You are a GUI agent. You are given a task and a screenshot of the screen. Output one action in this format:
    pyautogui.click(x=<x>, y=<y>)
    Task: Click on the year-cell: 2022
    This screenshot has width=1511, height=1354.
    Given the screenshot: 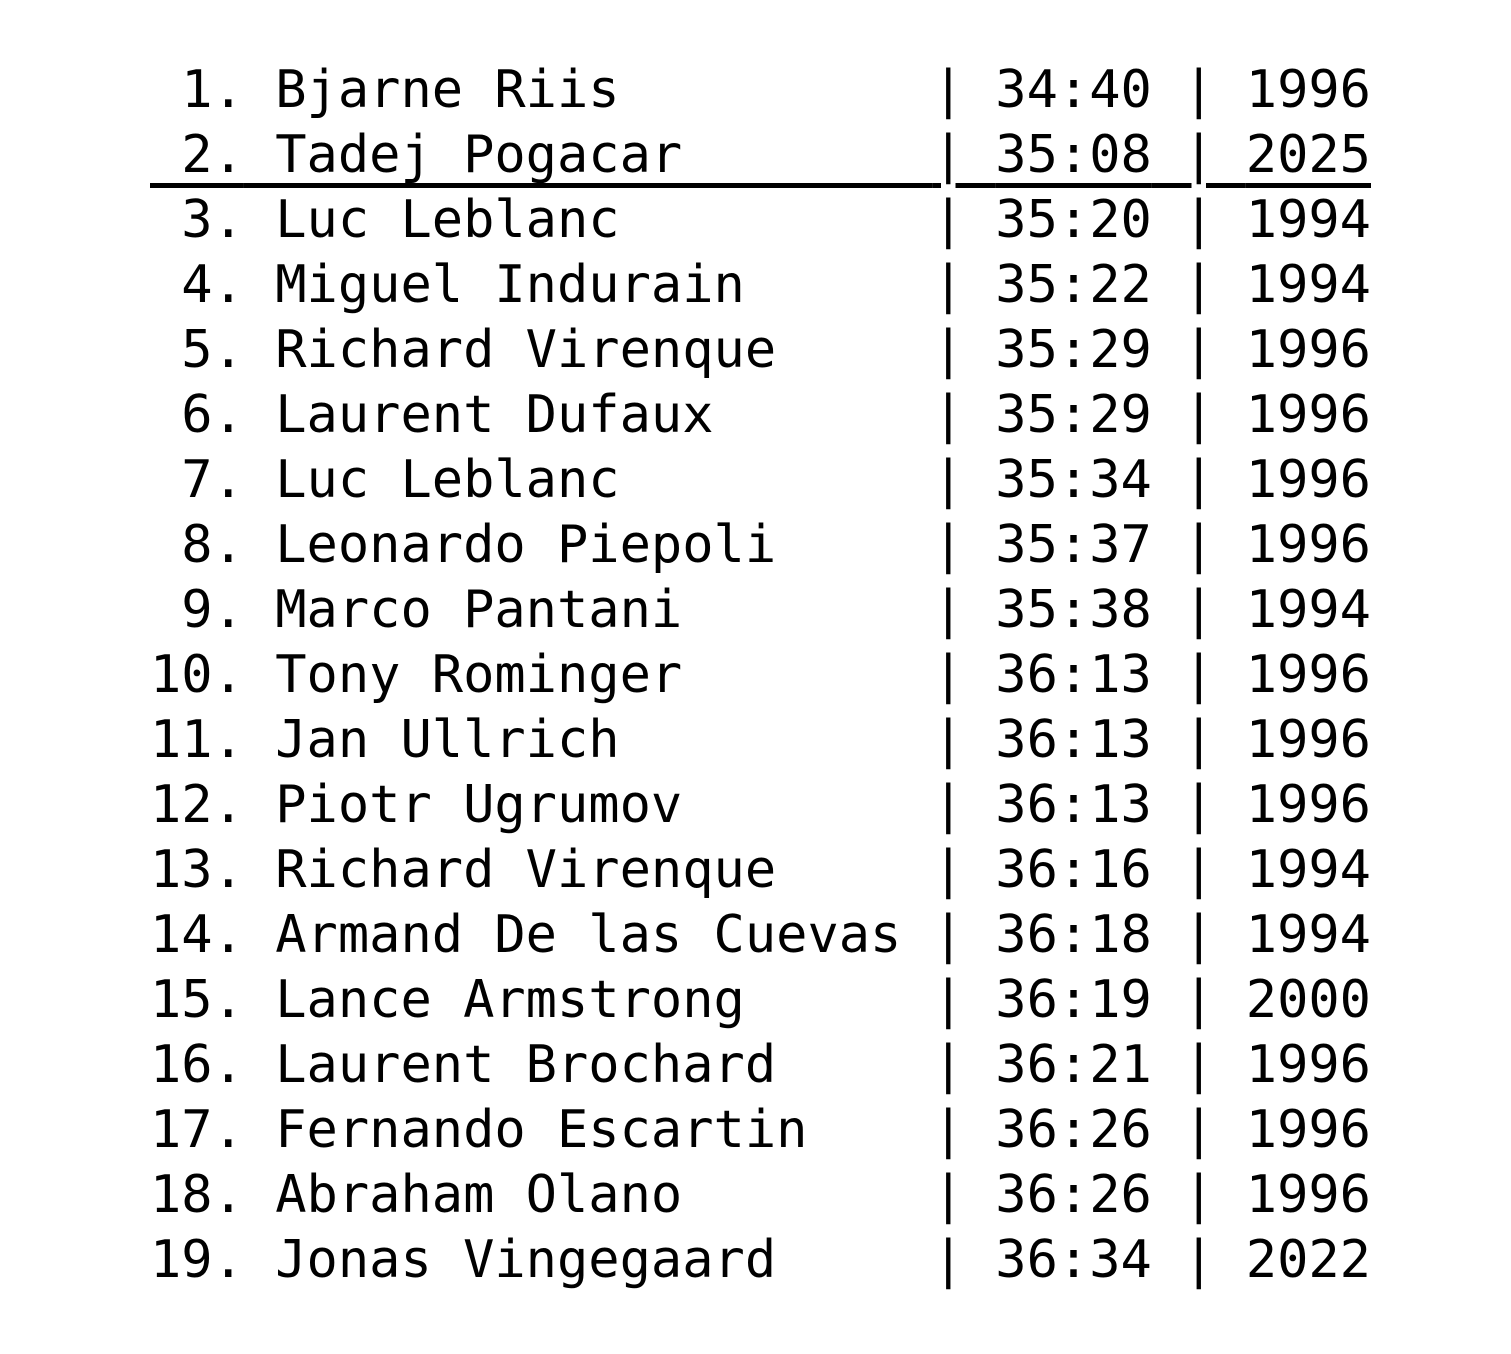 What is the action you would take?
    pyautogui.click(x=1308, y=1260)
    